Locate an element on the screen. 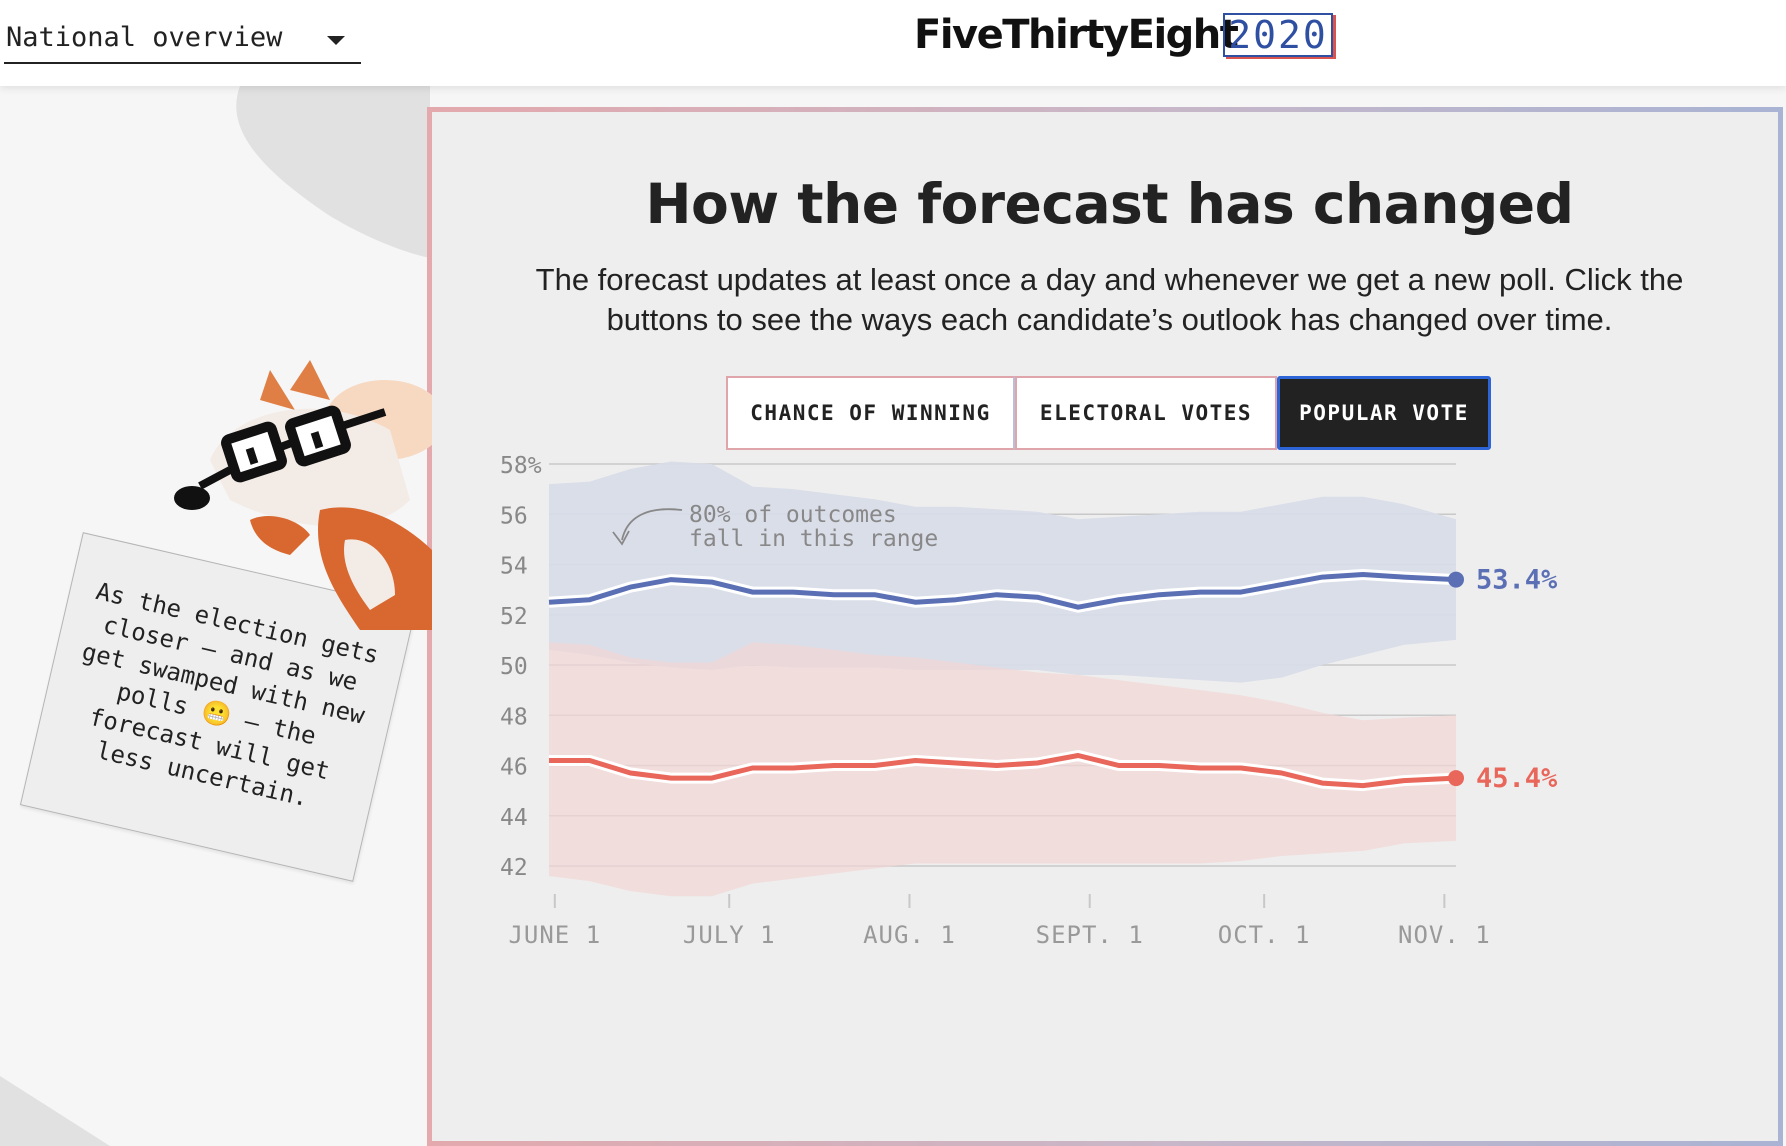  nav-dropdown-value: National overview is located at coordinates (144, 37).